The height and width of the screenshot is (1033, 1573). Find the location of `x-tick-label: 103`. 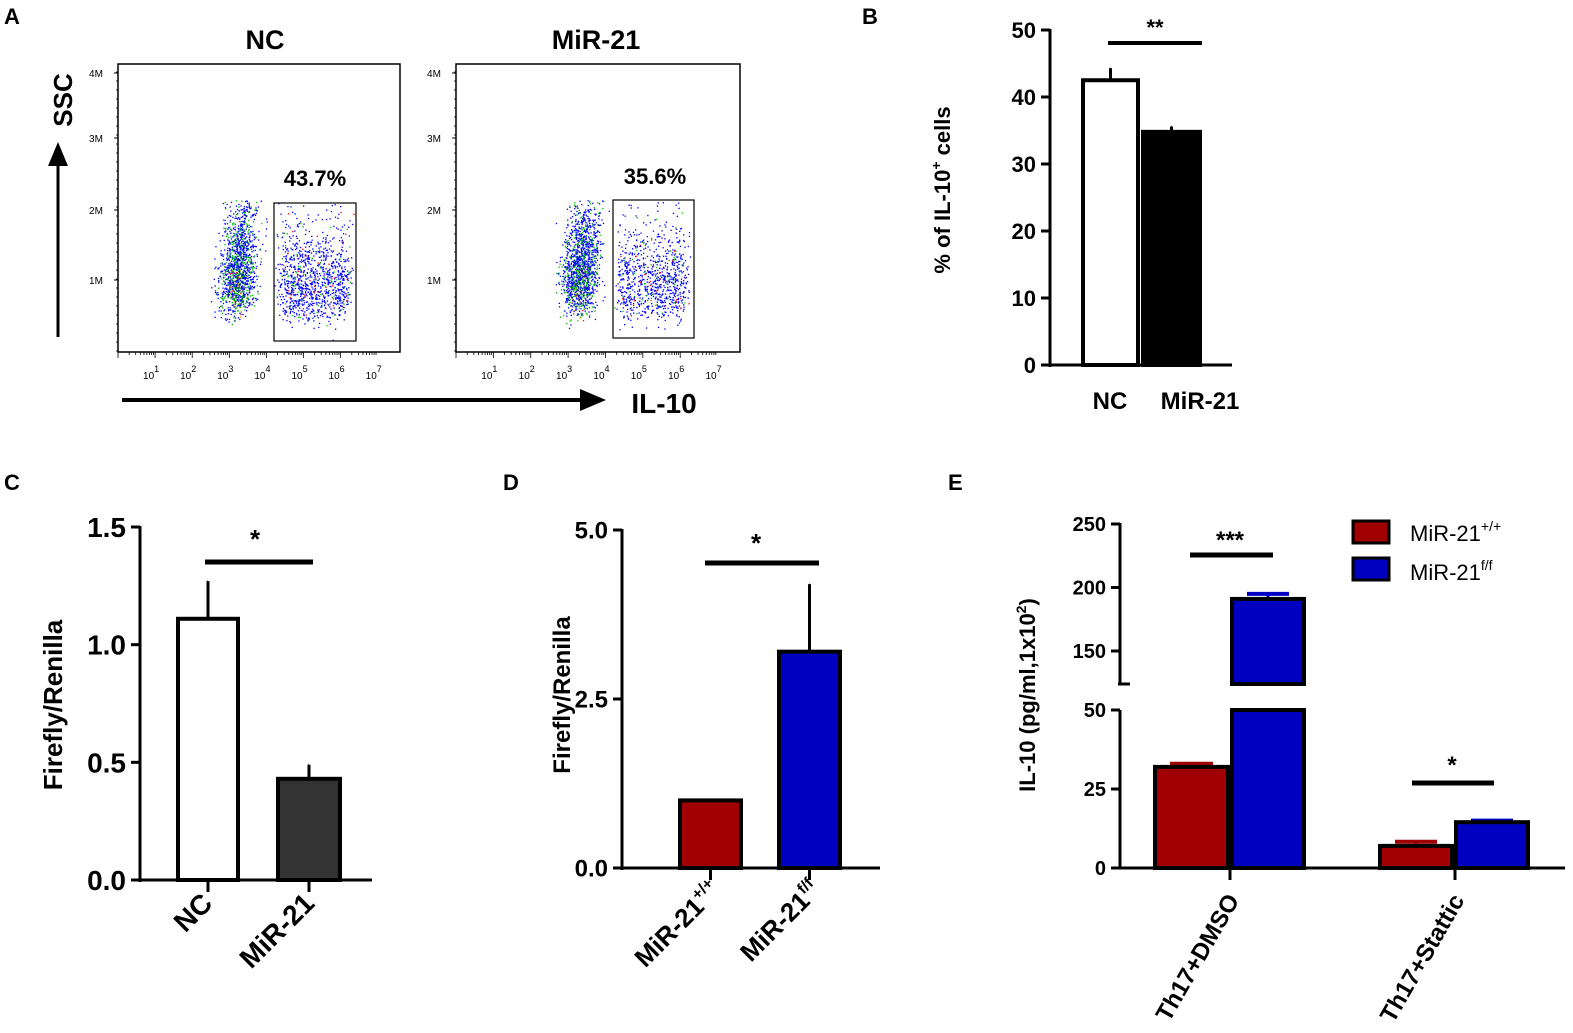

x-tick-label: 103 is located at coordinates (564, 373).